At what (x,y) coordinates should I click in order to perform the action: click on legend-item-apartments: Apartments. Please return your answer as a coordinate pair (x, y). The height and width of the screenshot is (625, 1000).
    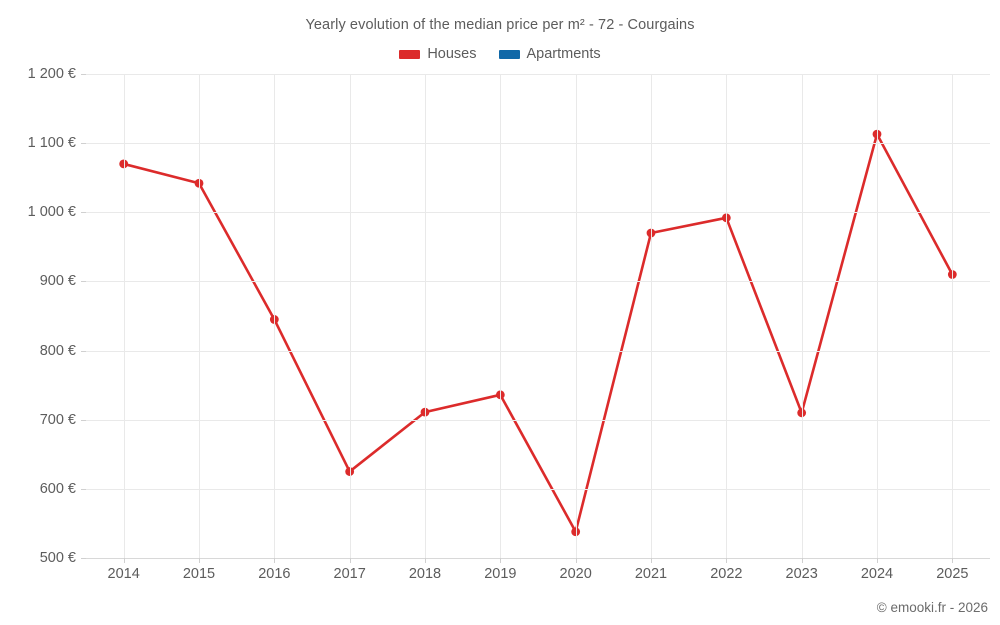
    Looking at the image, I should click on (549, 54).